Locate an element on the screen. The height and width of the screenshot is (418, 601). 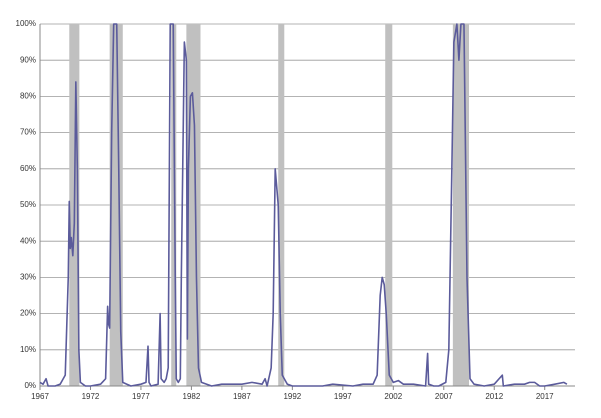
x-tick-label: 1967 is located at coordinates (40, 396).